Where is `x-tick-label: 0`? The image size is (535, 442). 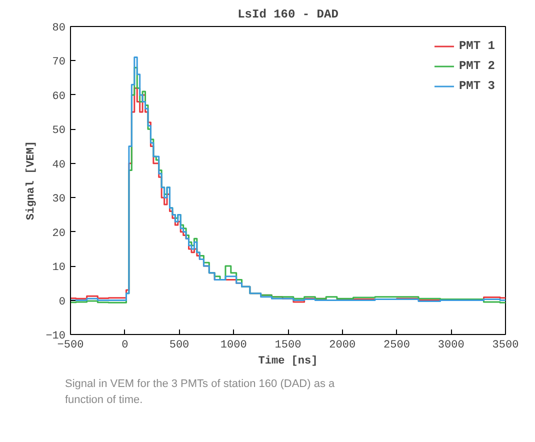
x-tick-label: 0 is located at coordinates (125, 346).